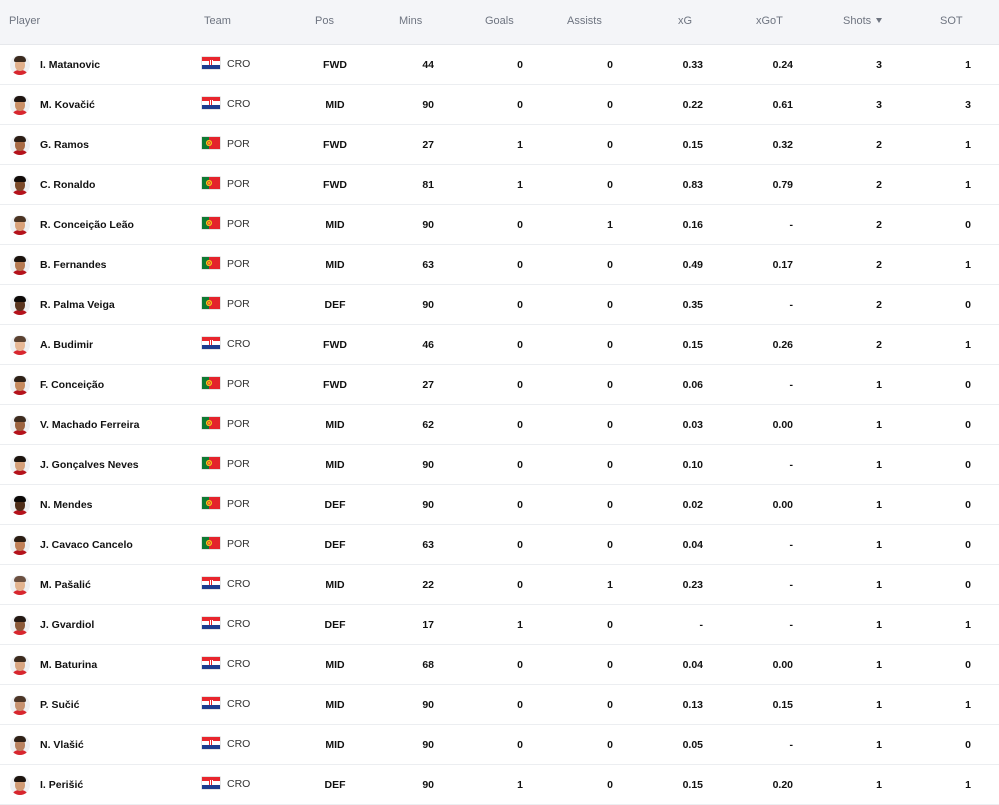 The image size is (999, 805). I want to click on xg-cell: 0.23, so click(692, 585).